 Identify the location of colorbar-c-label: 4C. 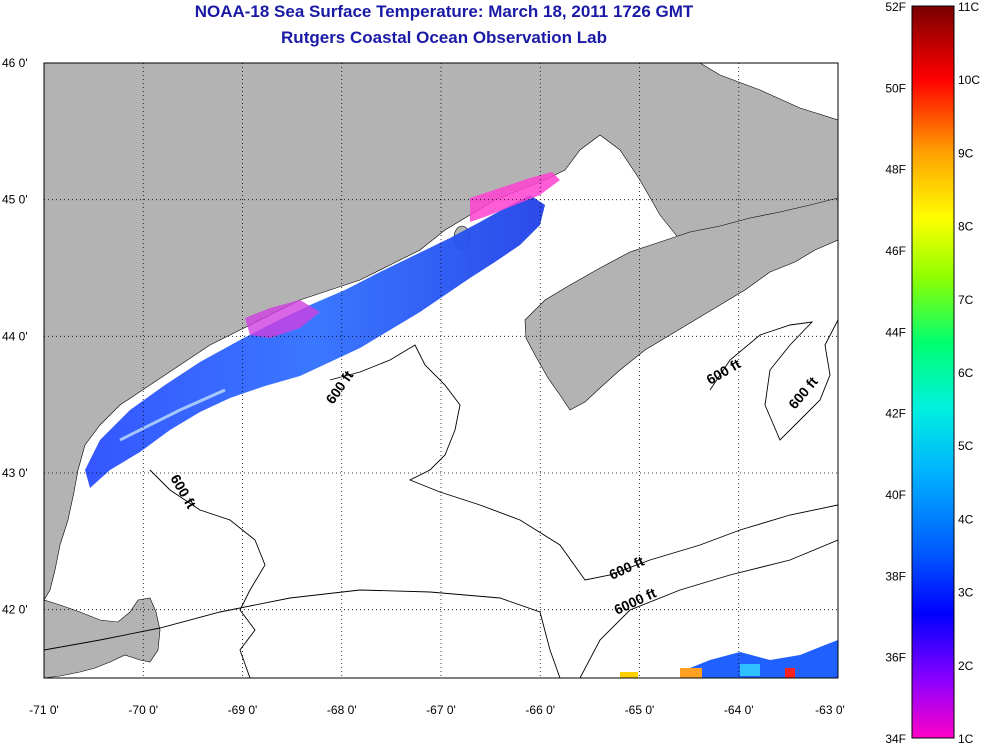
(966, 519).